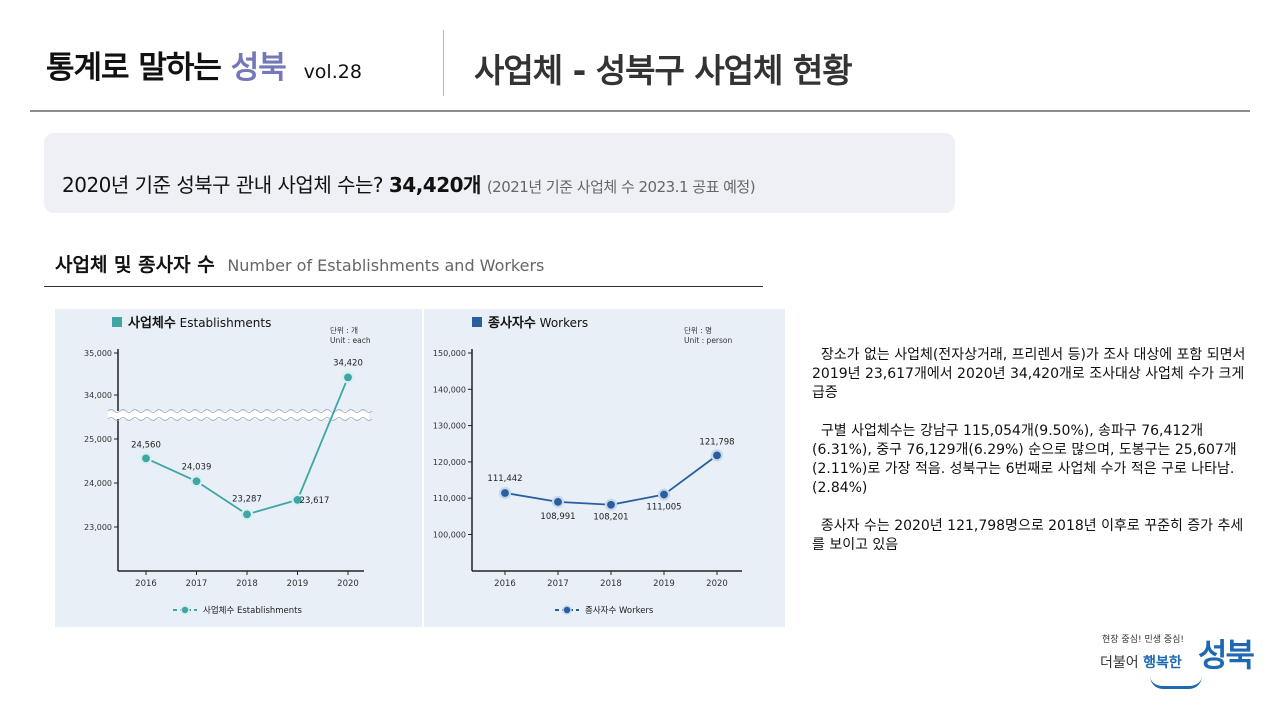 The image size is (1280, 720). Describe the element at coordinates (610, 518) in the screenshot. I see `data-label: 108,201` at that location.